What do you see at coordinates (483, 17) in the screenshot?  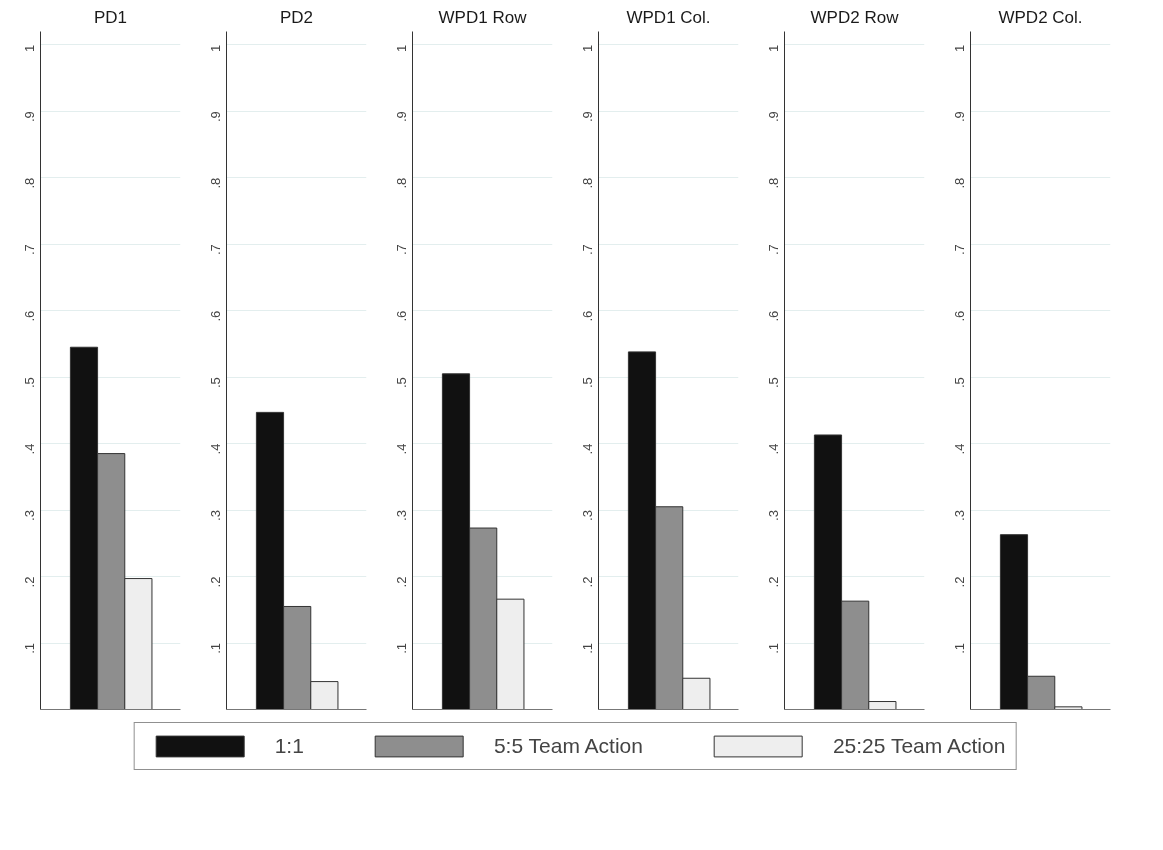 I see `chart-title: WPD1 Row` at bounding box center [483, 17].